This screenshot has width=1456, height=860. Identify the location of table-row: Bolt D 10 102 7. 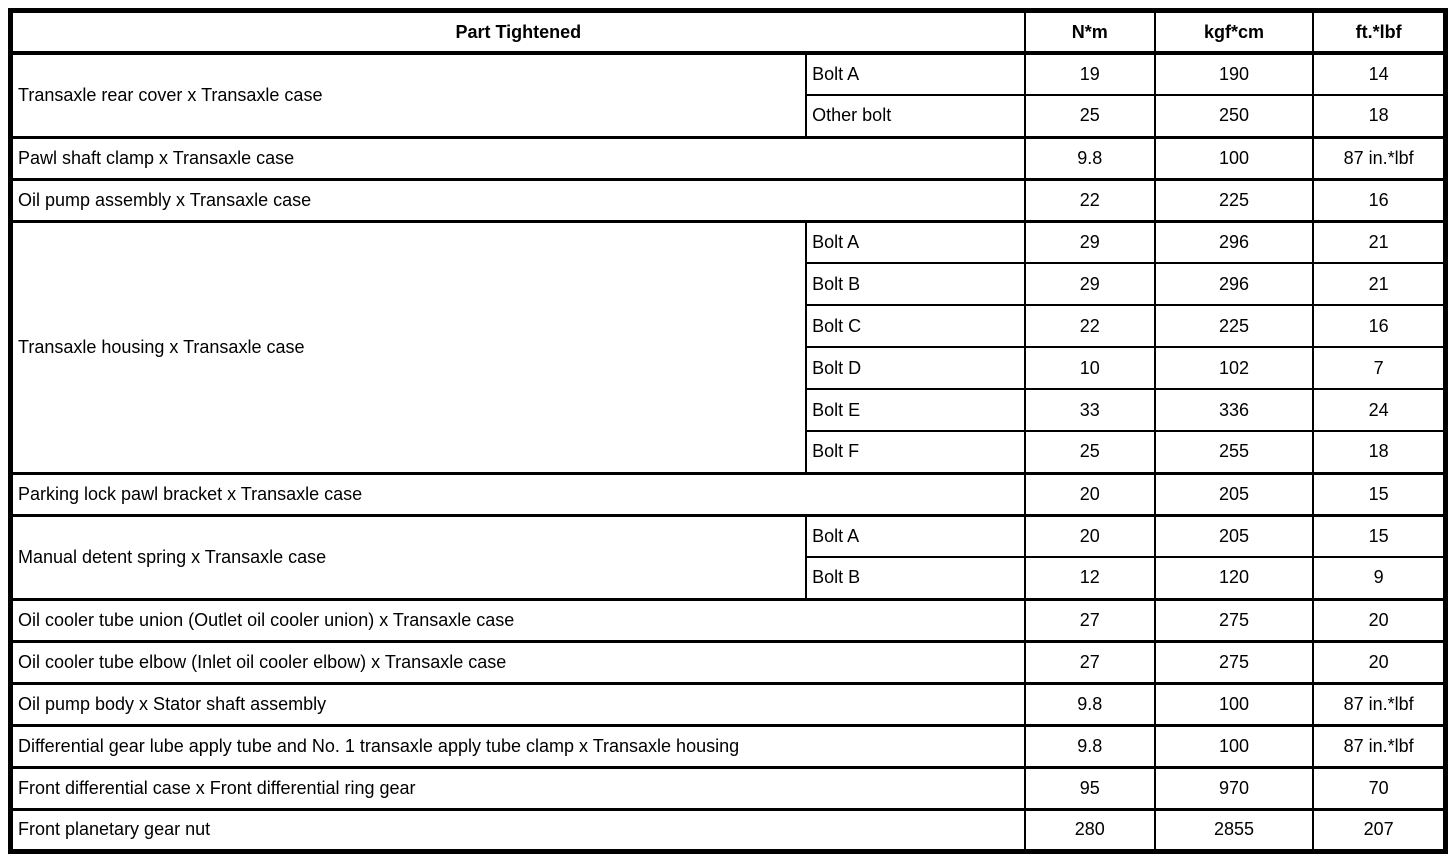
(729, 368).